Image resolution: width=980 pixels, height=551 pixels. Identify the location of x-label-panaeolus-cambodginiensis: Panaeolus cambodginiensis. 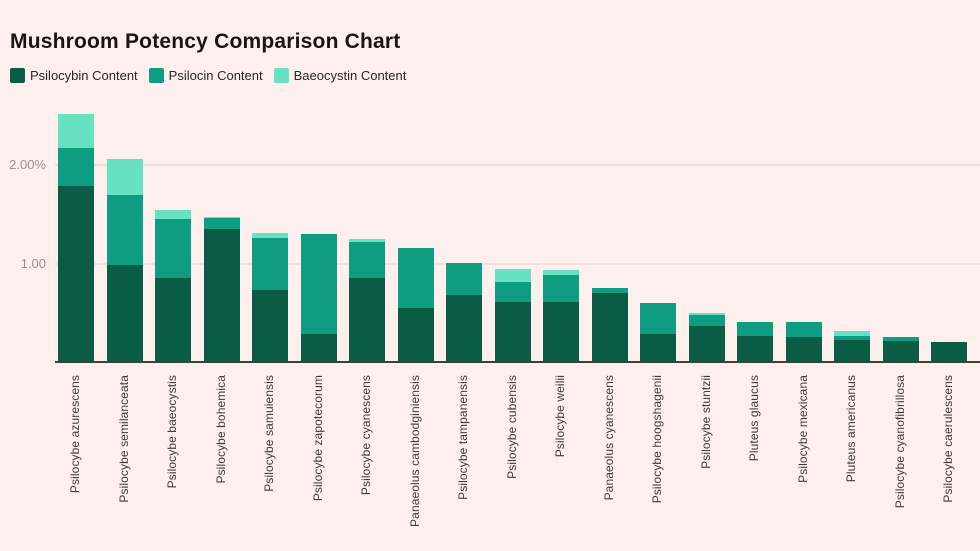
(414, 451).